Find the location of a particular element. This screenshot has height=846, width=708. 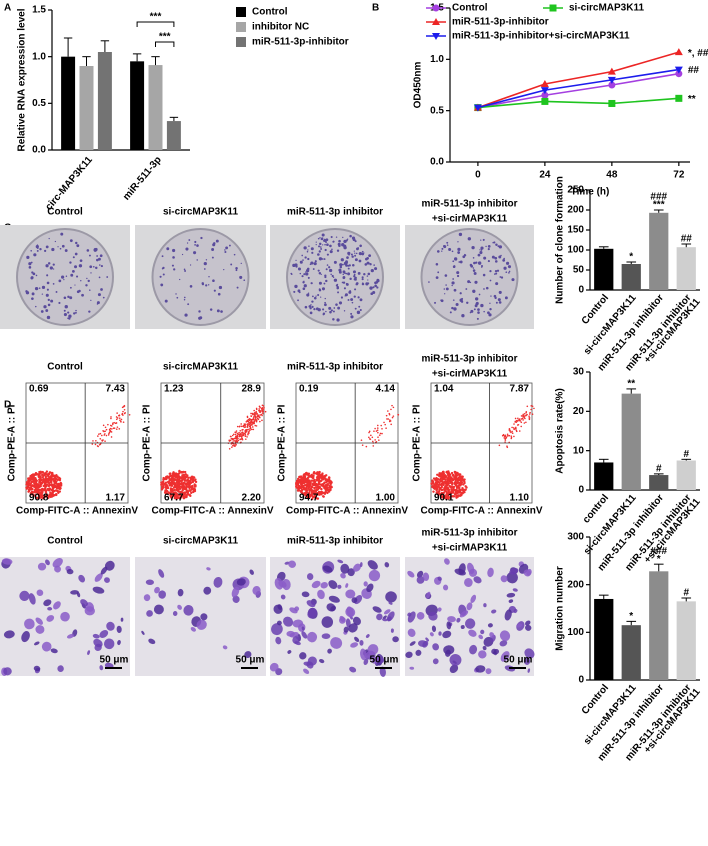

bar is located at coordinates (86, 108).